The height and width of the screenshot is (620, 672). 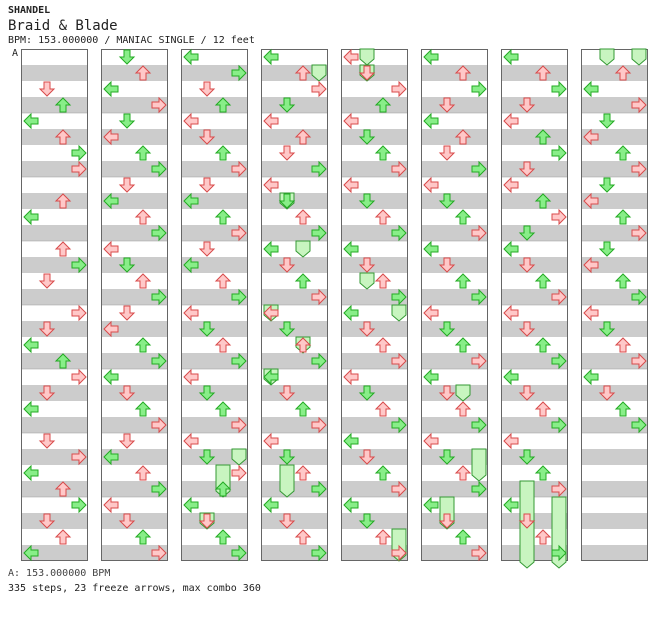 I want to click on bpm-info: A: 153.000000 BPM, so click(x=59, y=573).